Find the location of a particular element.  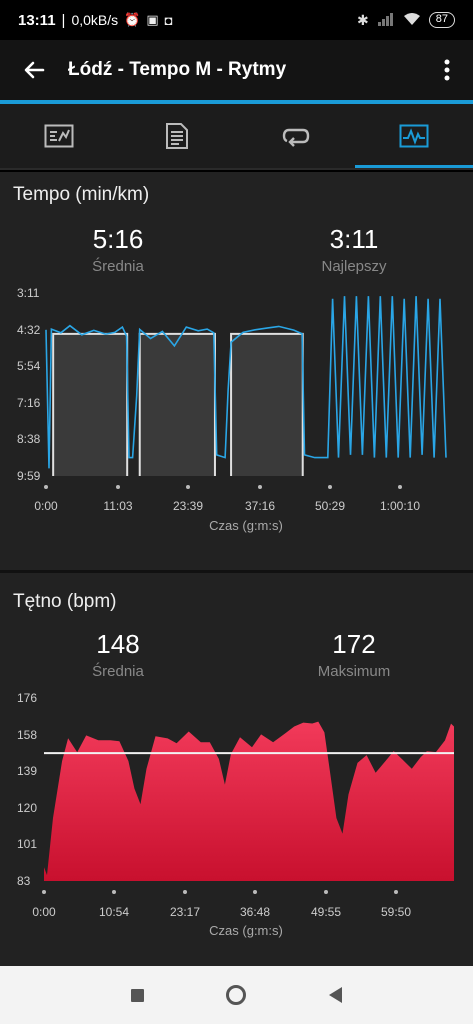

details-icon is located at coordinates (177, 136).